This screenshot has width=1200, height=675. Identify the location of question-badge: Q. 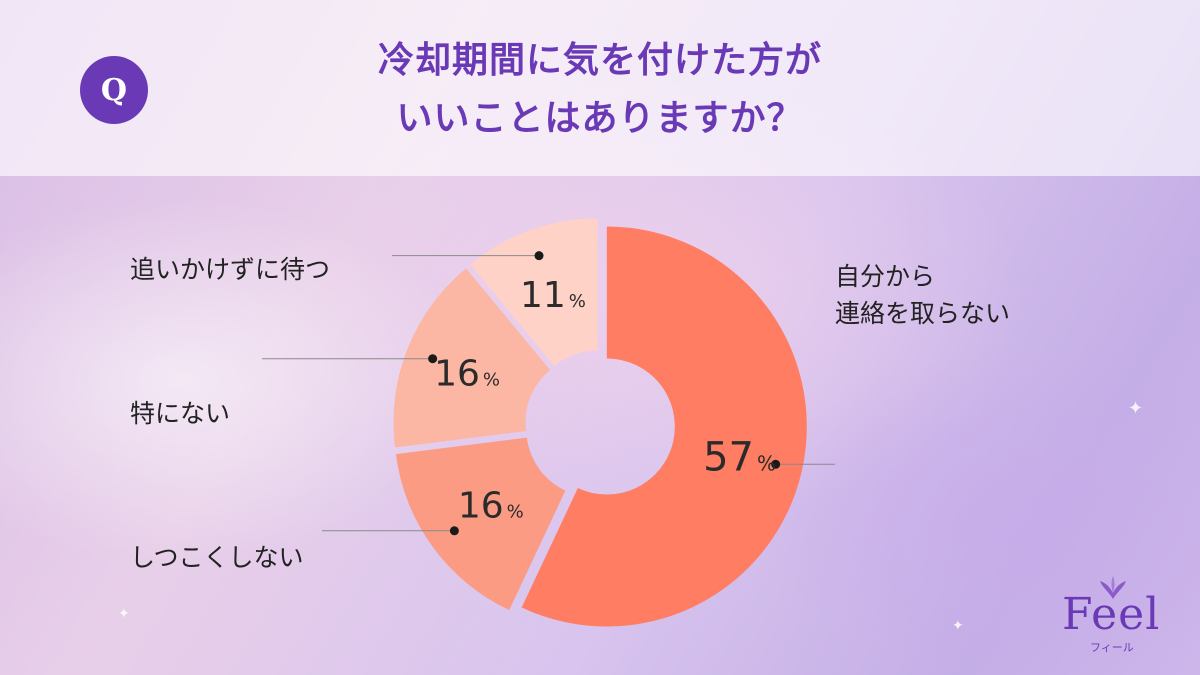
(114, 90).